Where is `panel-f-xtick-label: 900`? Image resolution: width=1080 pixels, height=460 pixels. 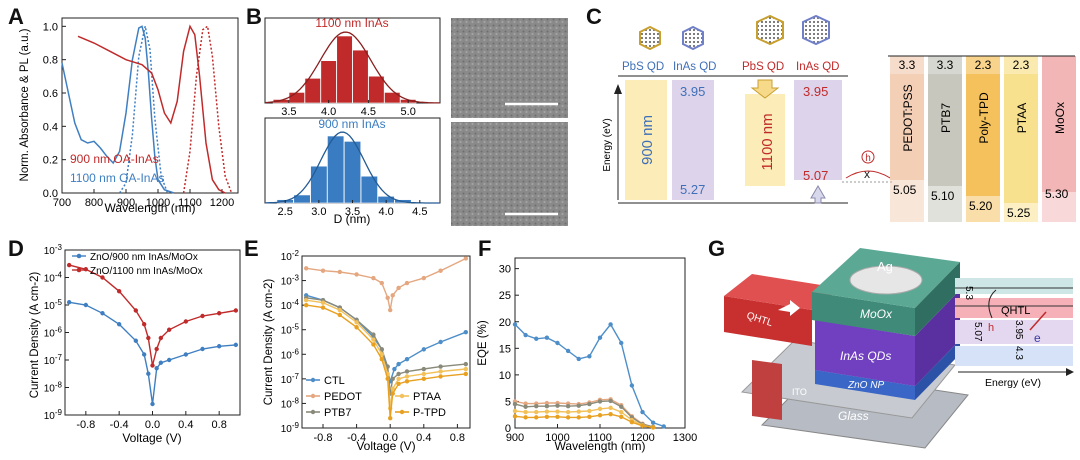 panel-f-xtick-label: 900 is located at coordinates (515, 438).